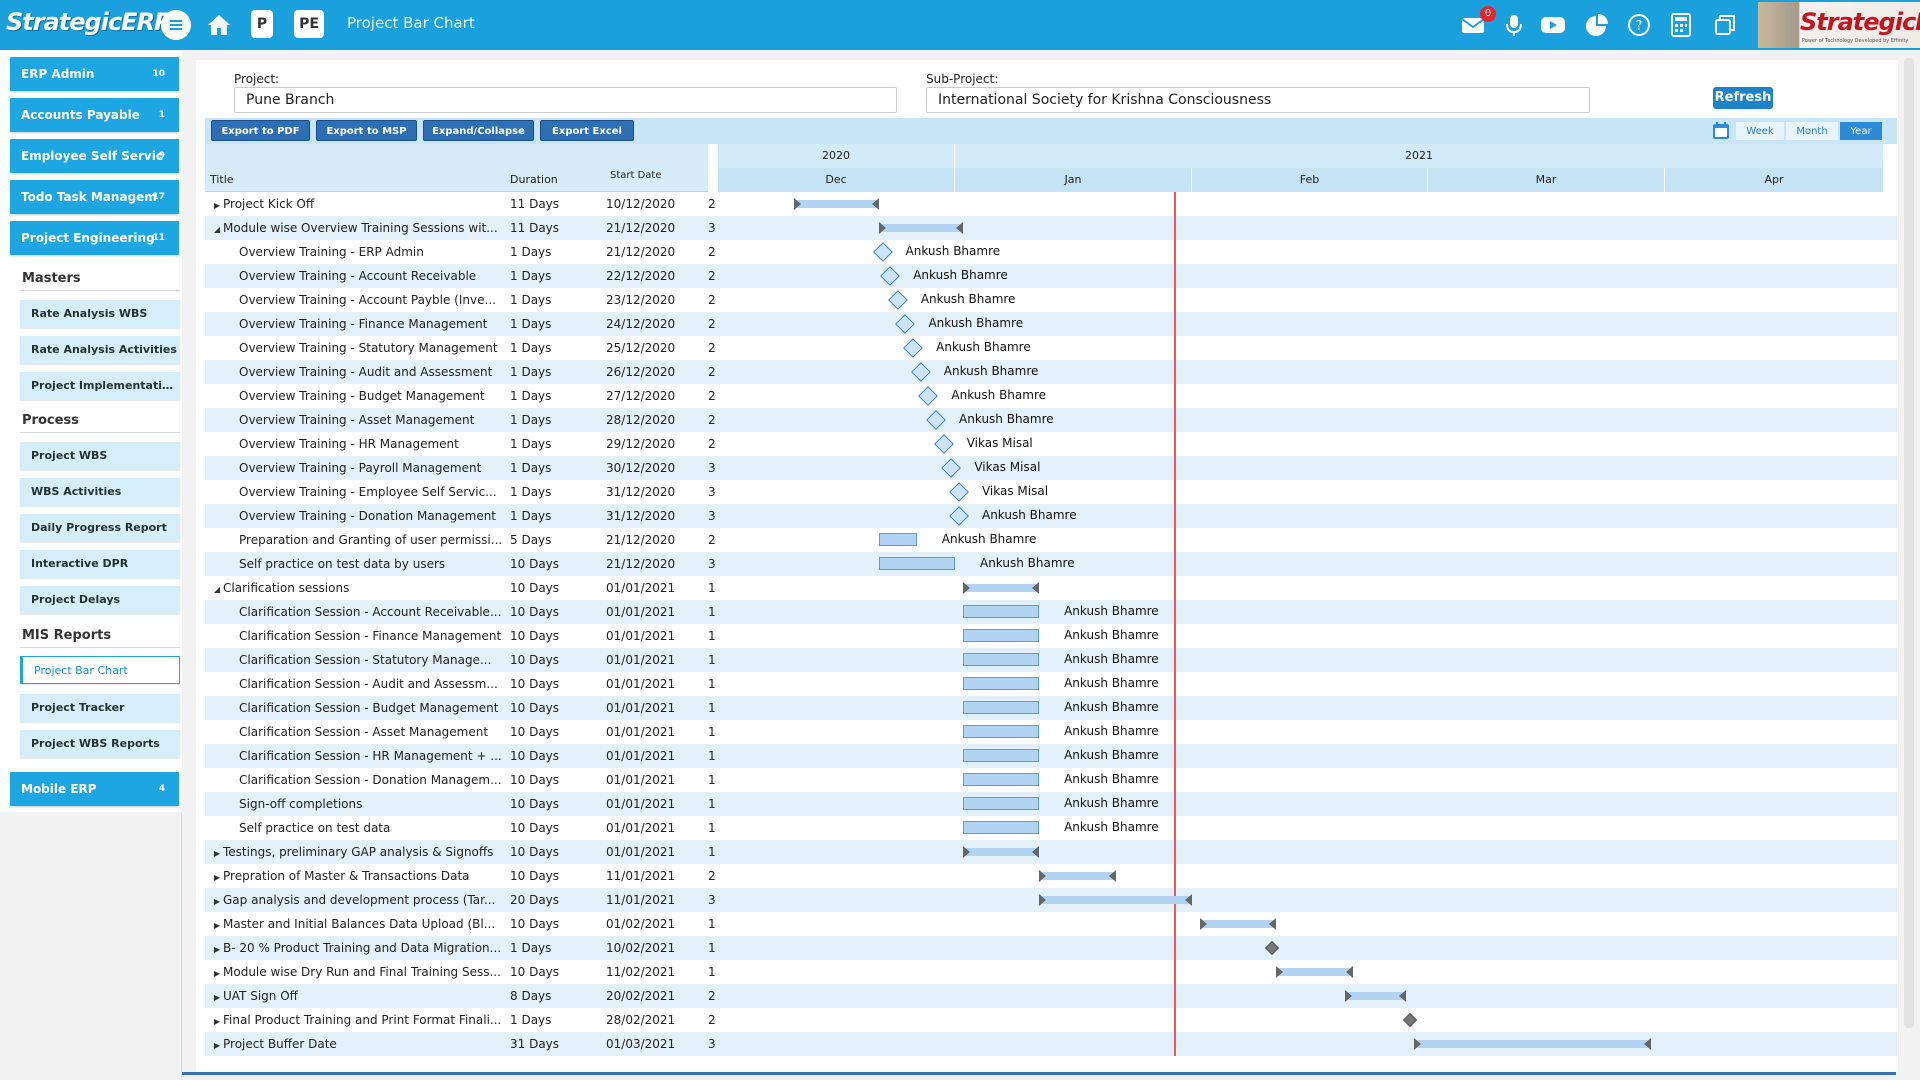  I want to click on sidebar-item-rate-analysis-activities: Rate Analysis Activities, so click(100, 350).